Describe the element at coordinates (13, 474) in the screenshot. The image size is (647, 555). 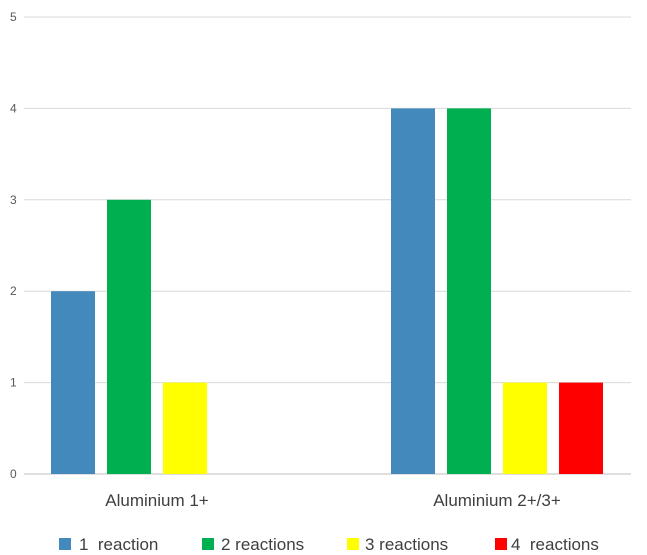
I see `y-tick-label: 0` at that location.